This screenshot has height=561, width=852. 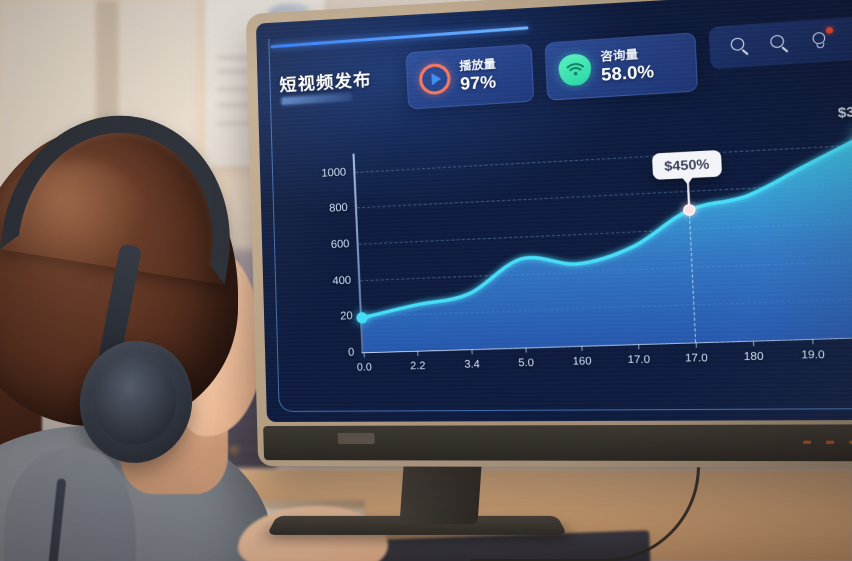 I want to click on chart-tooltip: $450%, so click(x=687, y=165).